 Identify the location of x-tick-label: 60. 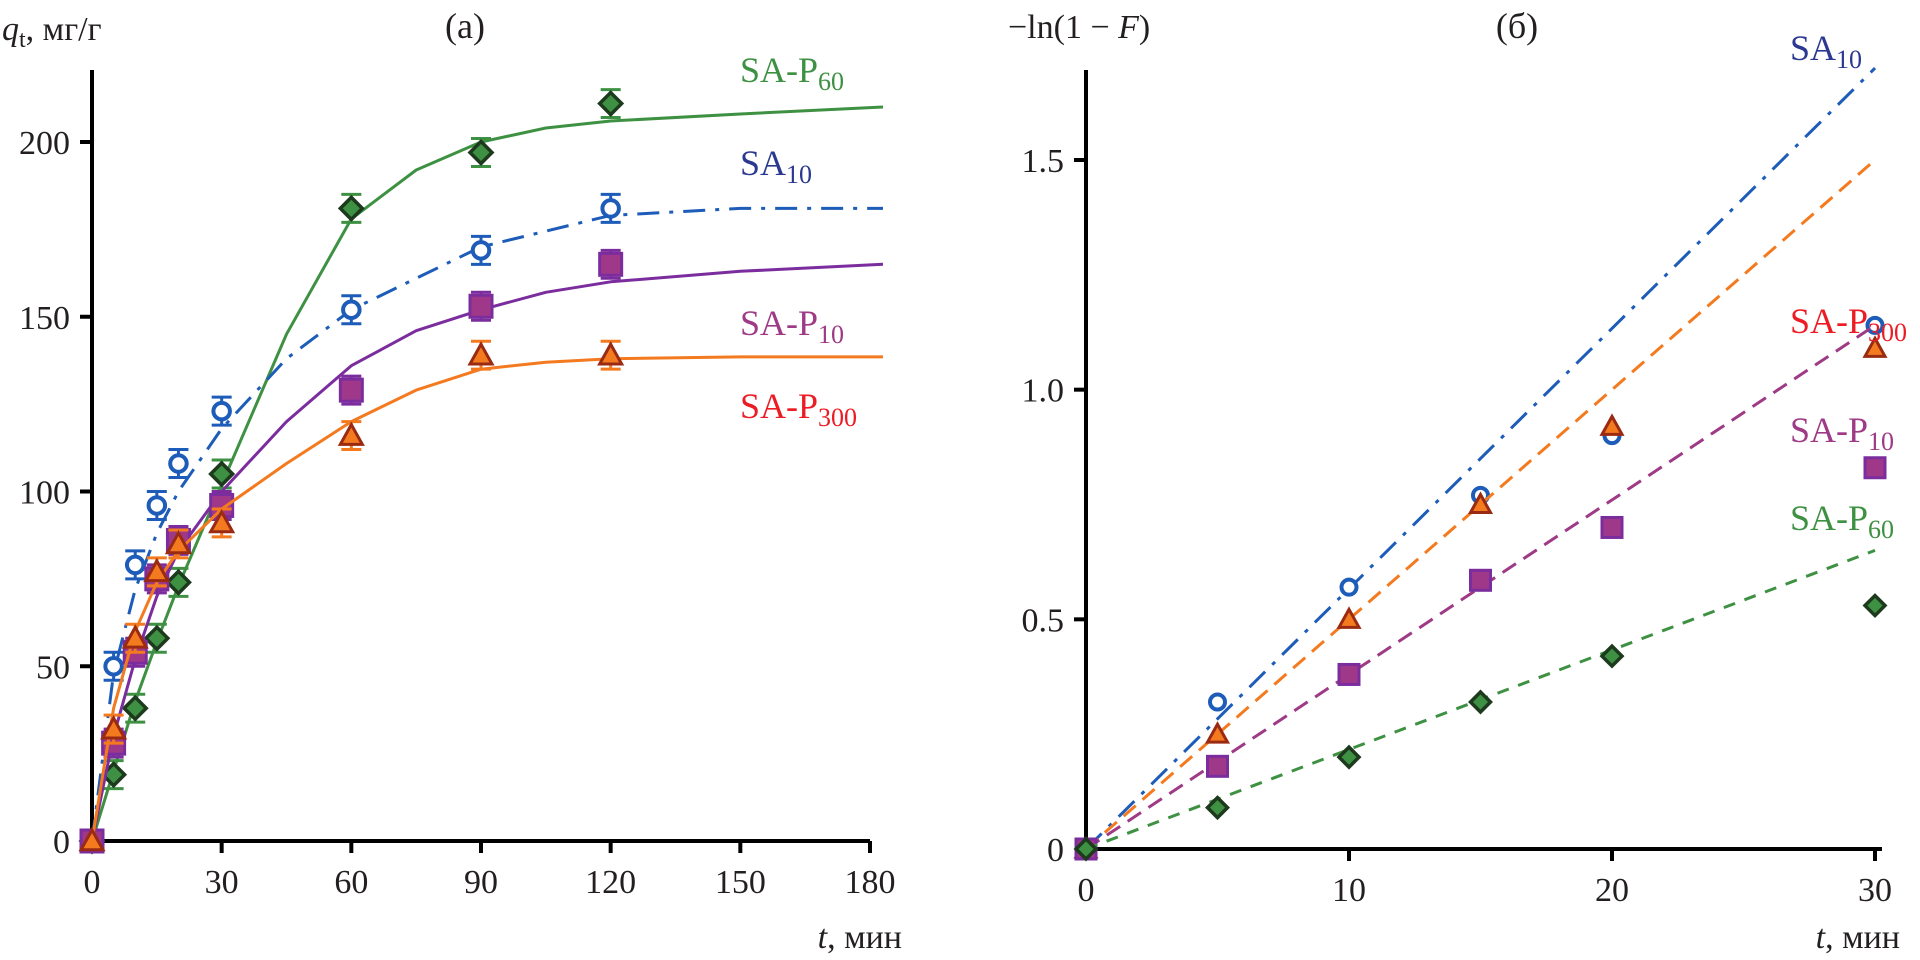
(351, 882).